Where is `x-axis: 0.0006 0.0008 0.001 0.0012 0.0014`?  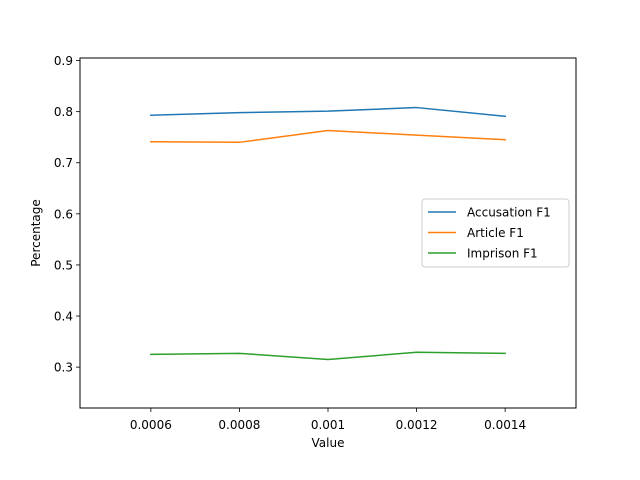 x-axis: 0.0006 0.0008 0.001 0.0012 0.0014 is located at coordinates (328, 420).